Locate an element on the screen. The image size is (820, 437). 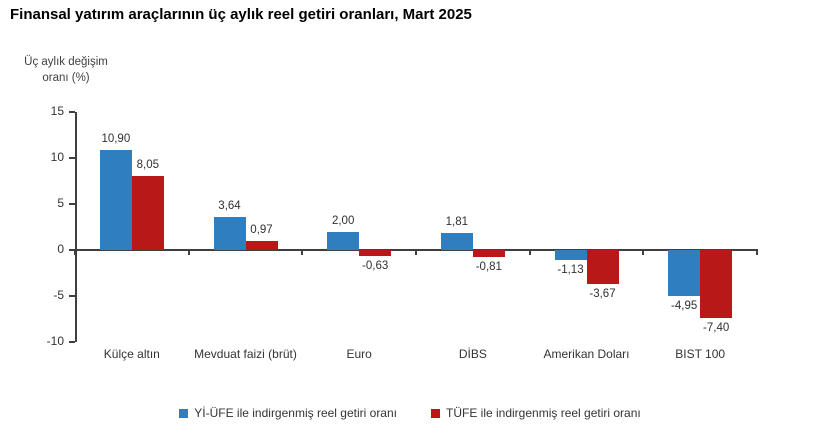
bar-value-label: -0,81 is located at coordinates (488, 267).